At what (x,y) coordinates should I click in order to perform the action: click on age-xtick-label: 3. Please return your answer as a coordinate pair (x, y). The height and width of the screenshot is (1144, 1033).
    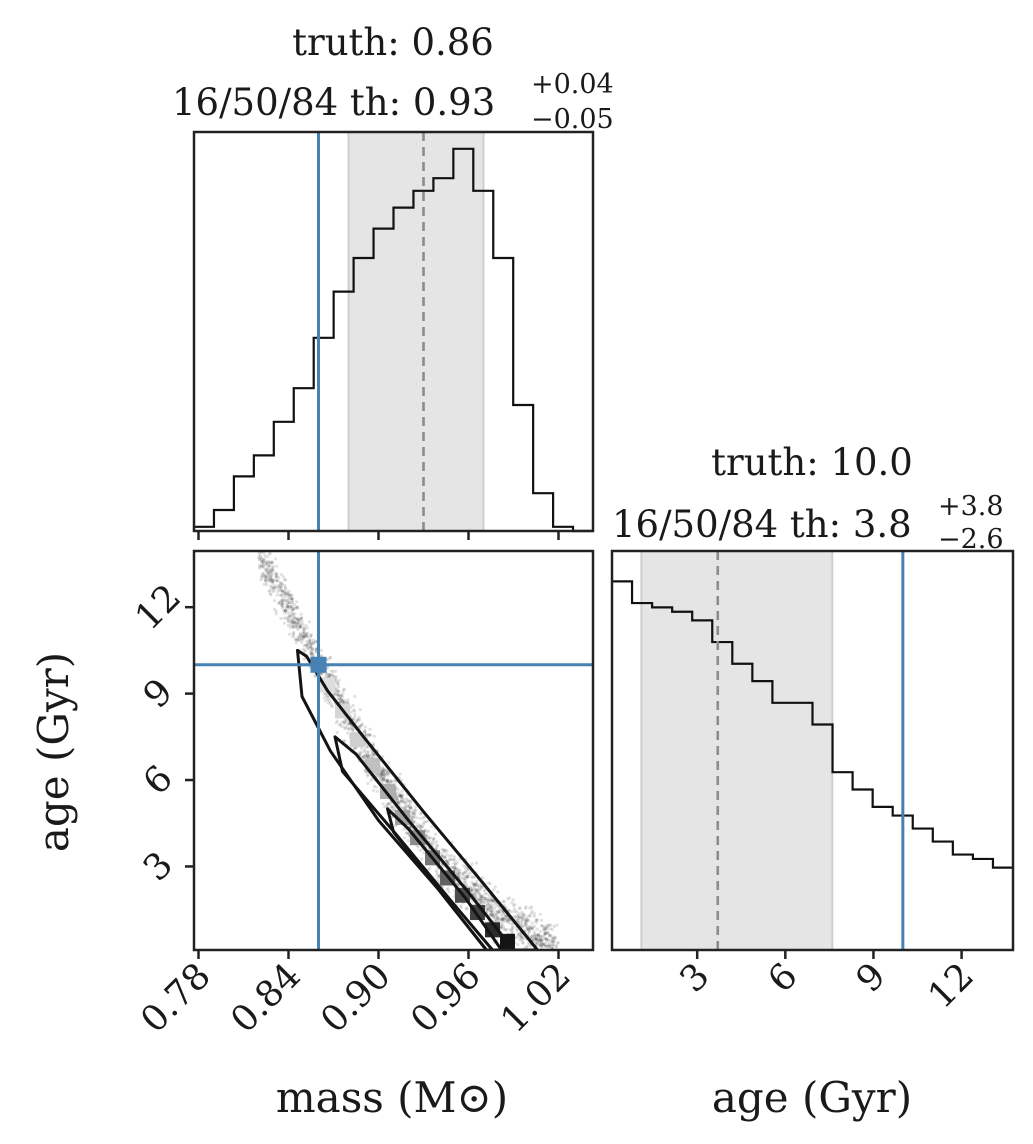
    Looking at the image, I should click on (694, 977).